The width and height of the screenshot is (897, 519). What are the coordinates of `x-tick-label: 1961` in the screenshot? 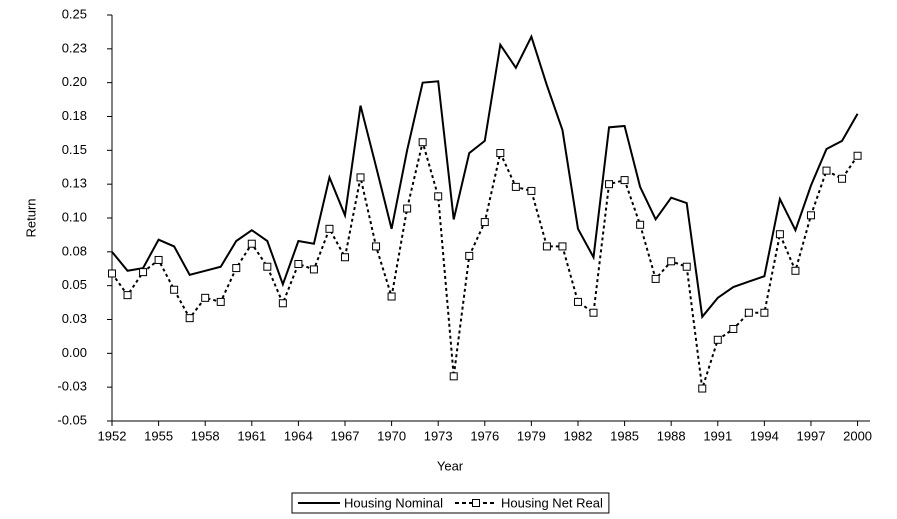 It's located at (251, 435).